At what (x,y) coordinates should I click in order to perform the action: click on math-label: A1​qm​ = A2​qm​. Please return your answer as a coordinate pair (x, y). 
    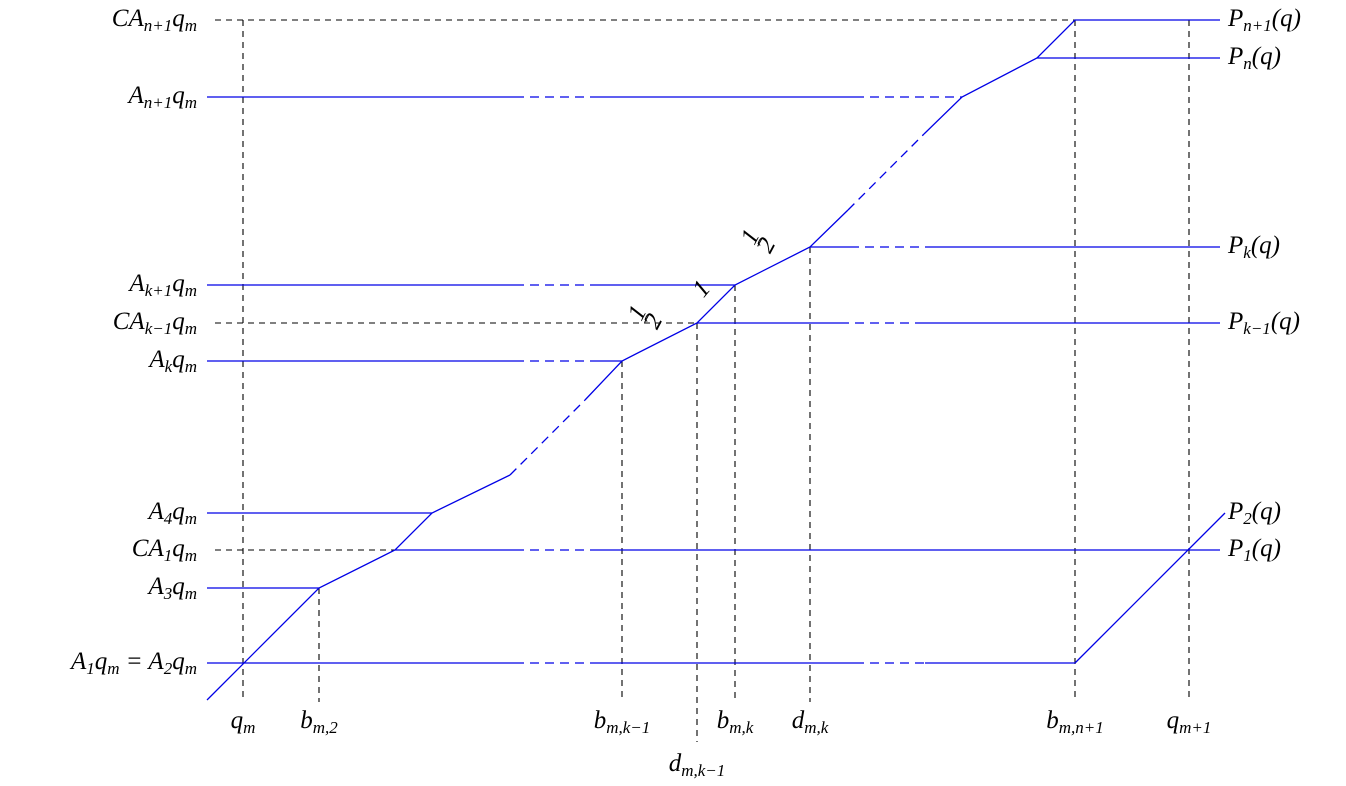
    Looking at the image, I should click on (133, 663).